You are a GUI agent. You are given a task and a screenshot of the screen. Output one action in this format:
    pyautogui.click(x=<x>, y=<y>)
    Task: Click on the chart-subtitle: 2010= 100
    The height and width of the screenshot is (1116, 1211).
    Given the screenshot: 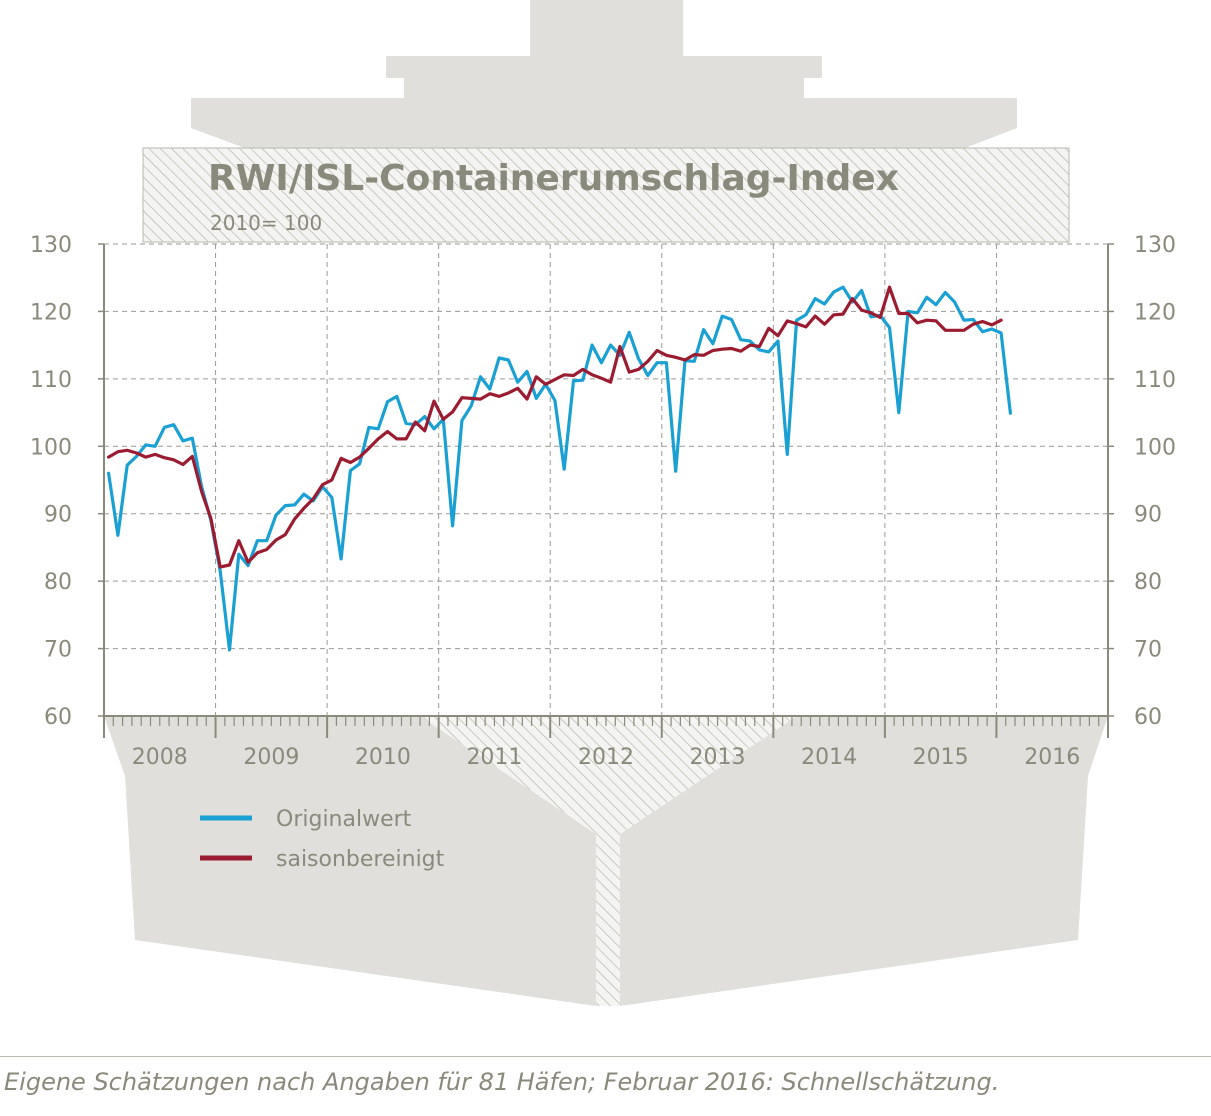 What is the action you would take?
    pyautogui.click(x=266, y=223)
    